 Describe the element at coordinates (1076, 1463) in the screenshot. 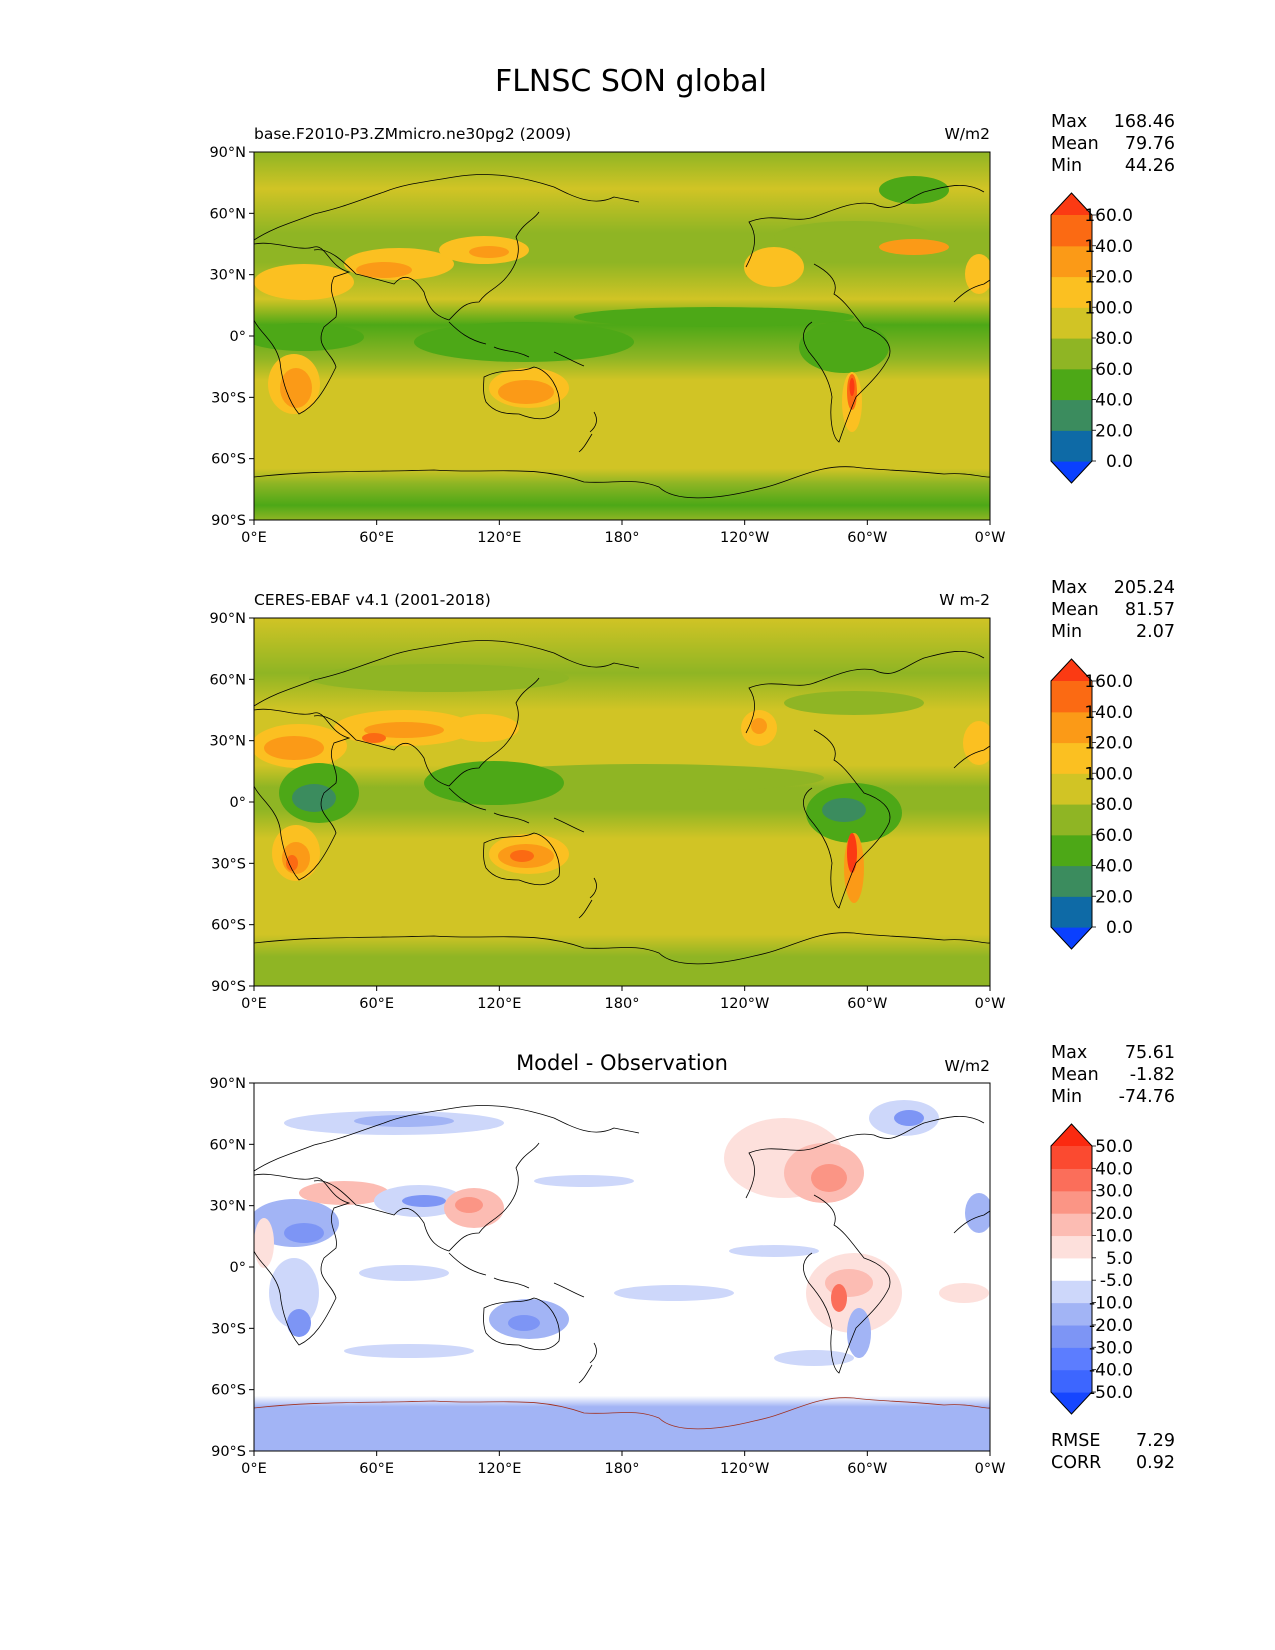

I see `extra-stat-label: CORR` at that location.